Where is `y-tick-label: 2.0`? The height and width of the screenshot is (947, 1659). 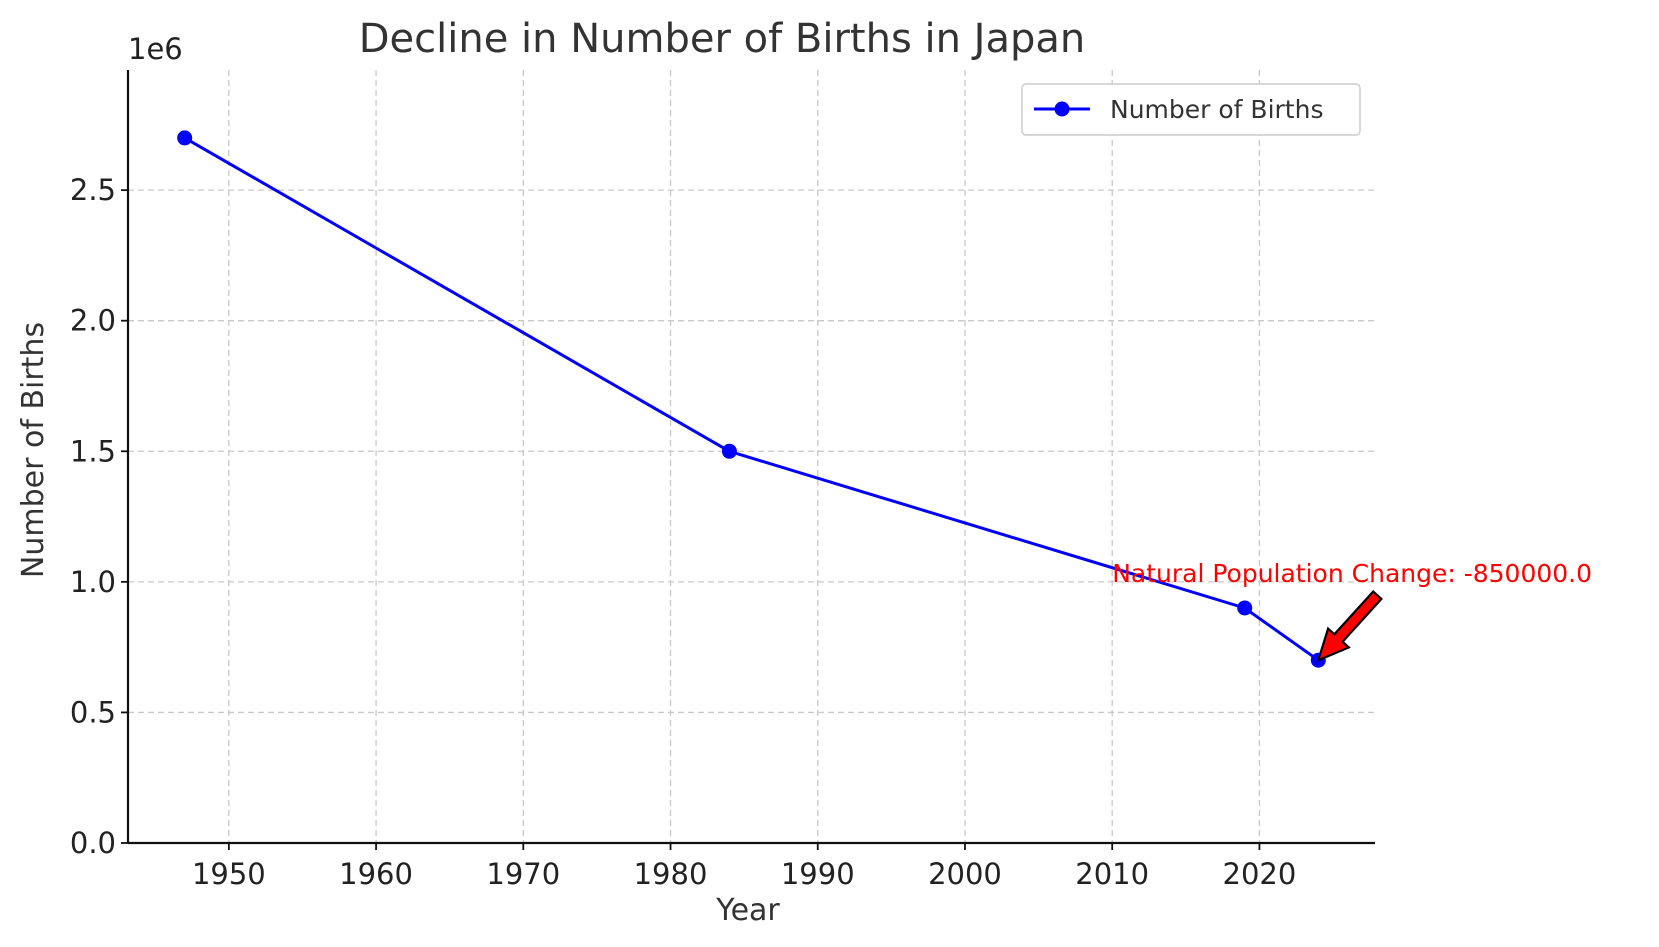
y-tick-label: 2.0 is located at coordinates (93, 321).